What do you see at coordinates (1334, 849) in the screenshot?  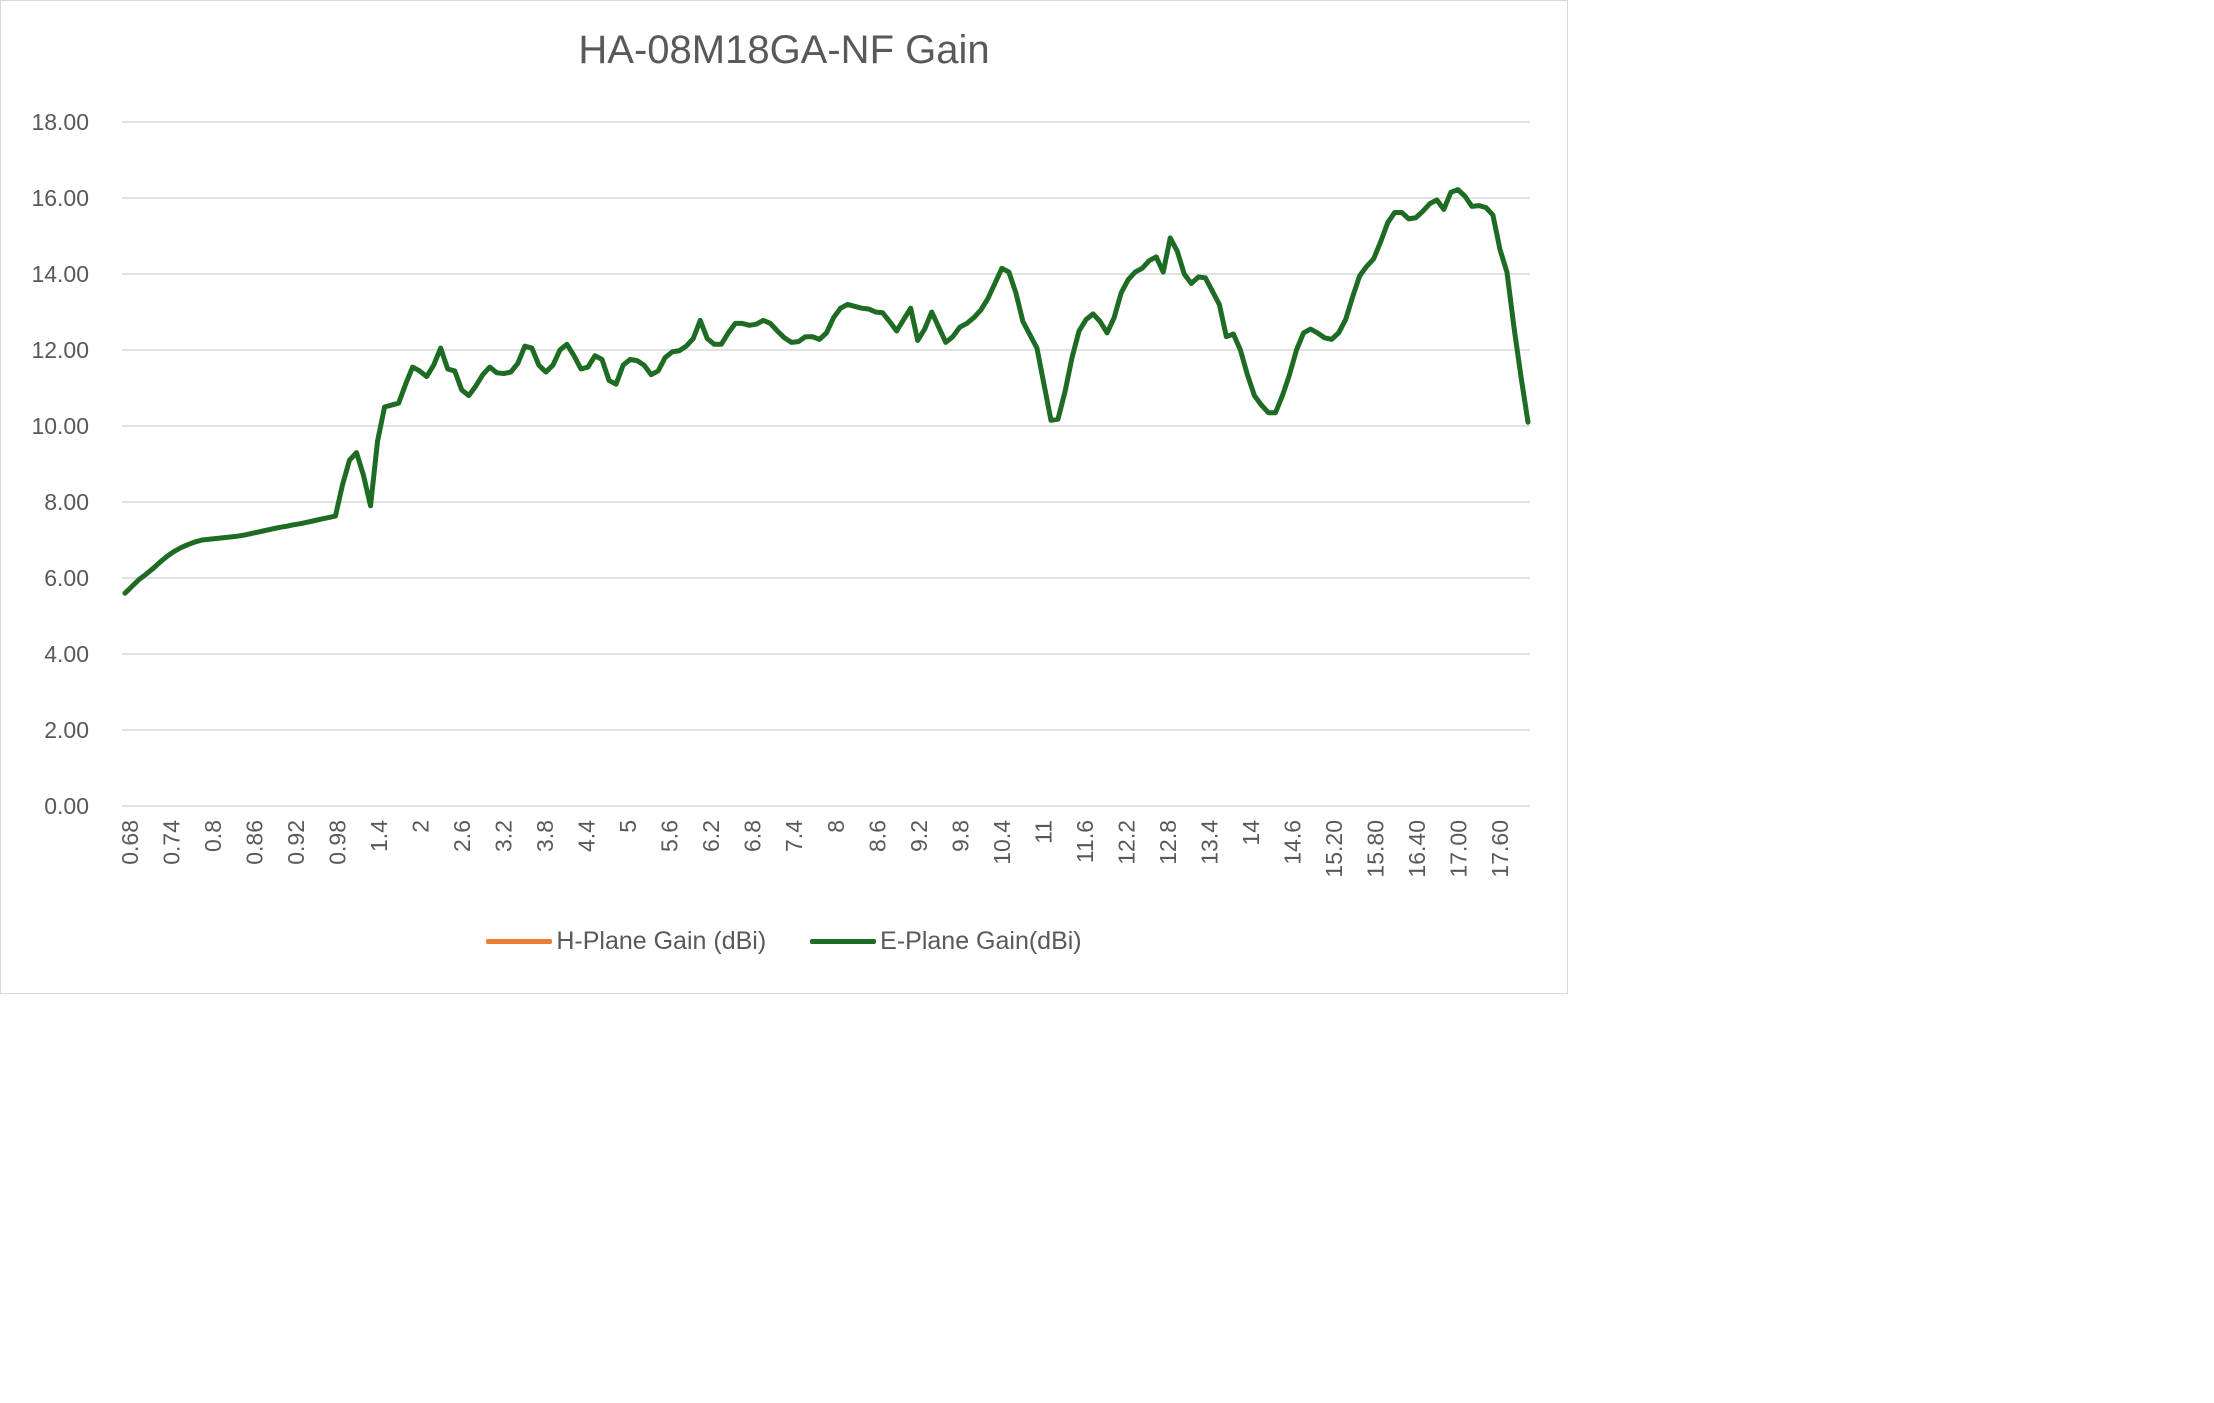 I see `x-tick-label: 15.20` at bounding box center [1334, 849].